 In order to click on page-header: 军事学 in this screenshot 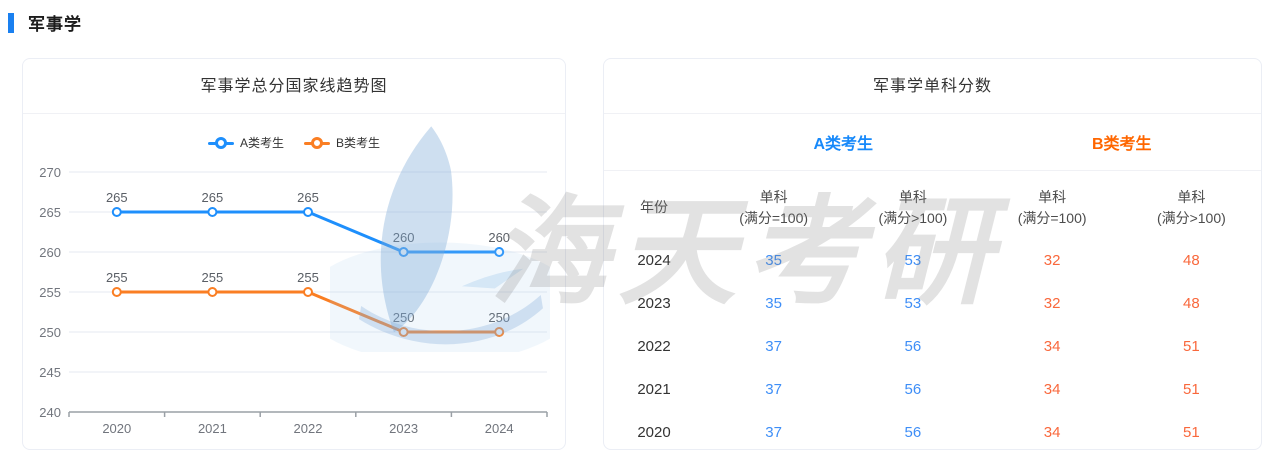, I will do `click(45, 22)`.